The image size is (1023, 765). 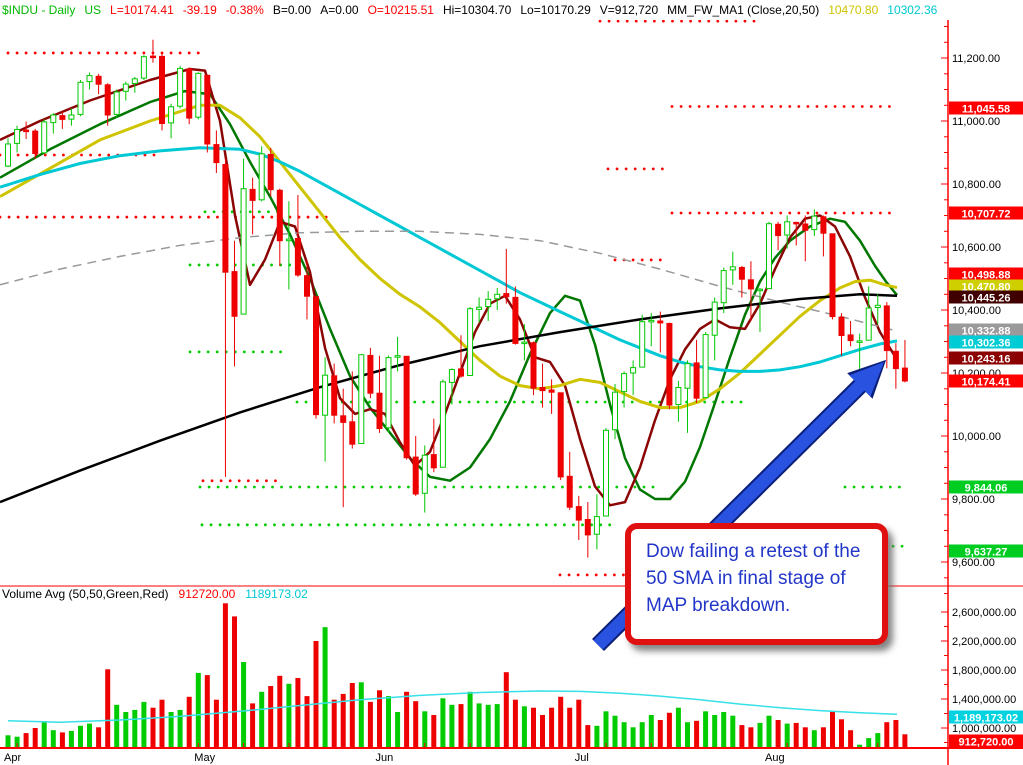 I want to click on axis-price-badge: 9,844.06, so click(x=986, y=487).